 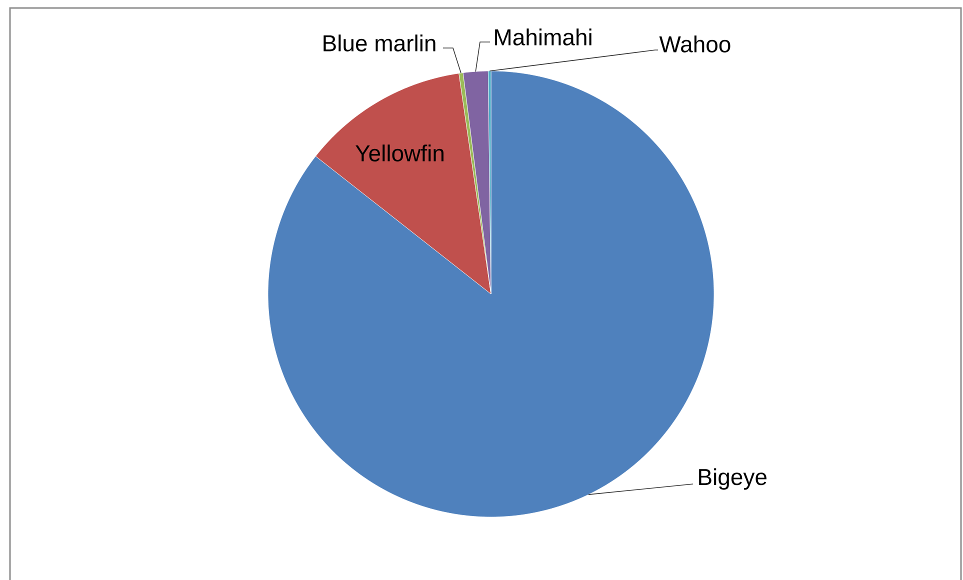 What do you see at coordinates (543, 37) in the screenshot?
I see `slice-label: Mahimahi` at bounding box center [543, 37].